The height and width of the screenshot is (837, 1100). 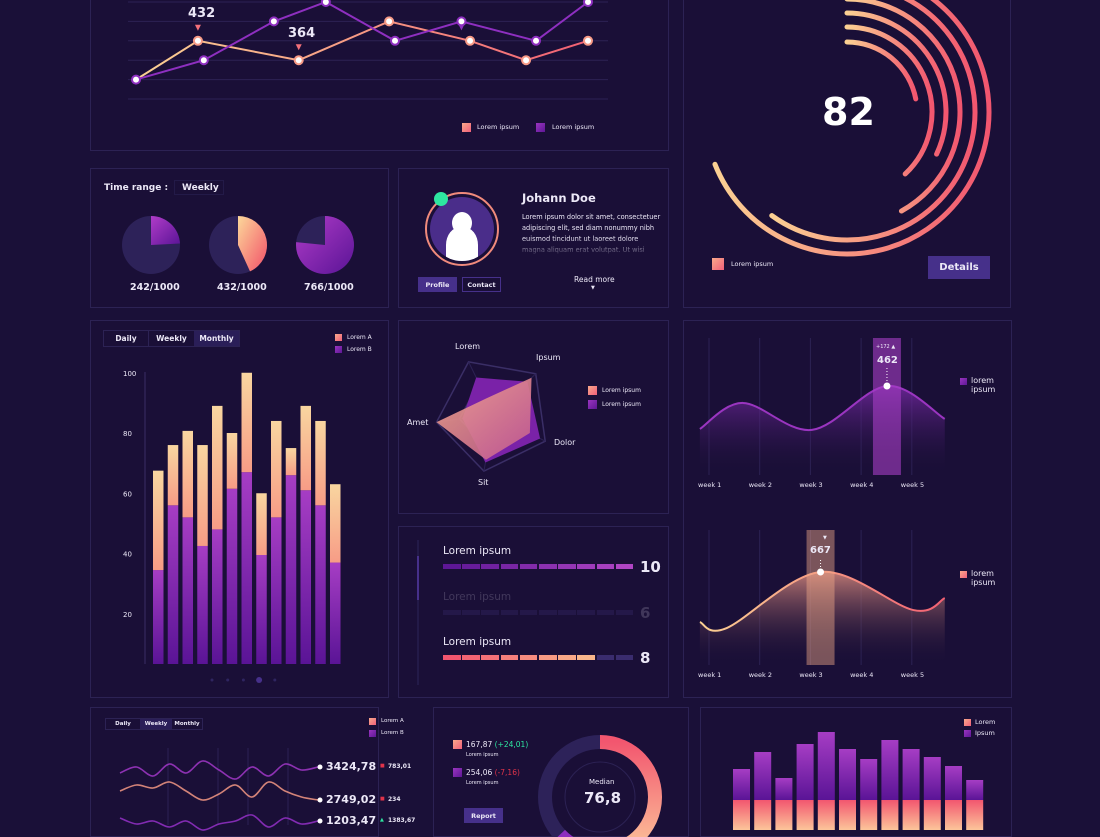 What do you see at coordinates (630, 786) in the screenshot?
I see `donut-segment-peach` at bounding box center [630, 786].